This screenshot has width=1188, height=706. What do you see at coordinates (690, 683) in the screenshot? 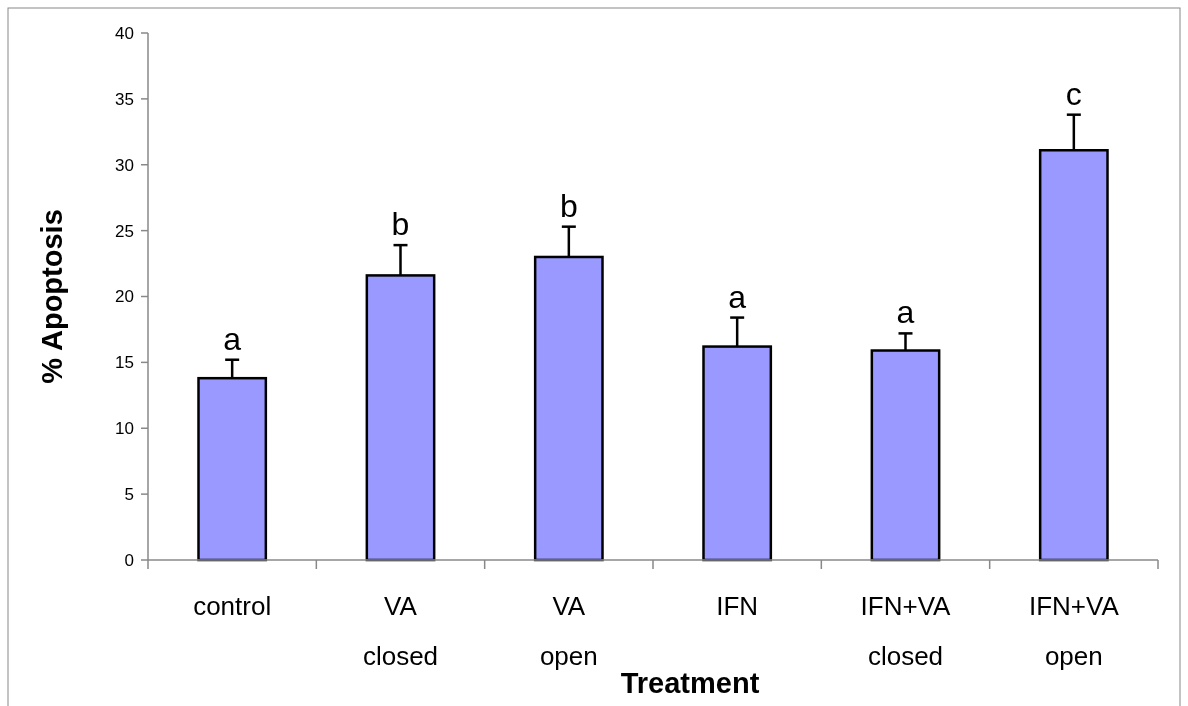
I see `x-axis-title: Treatment` at bounding box center [690, 683].